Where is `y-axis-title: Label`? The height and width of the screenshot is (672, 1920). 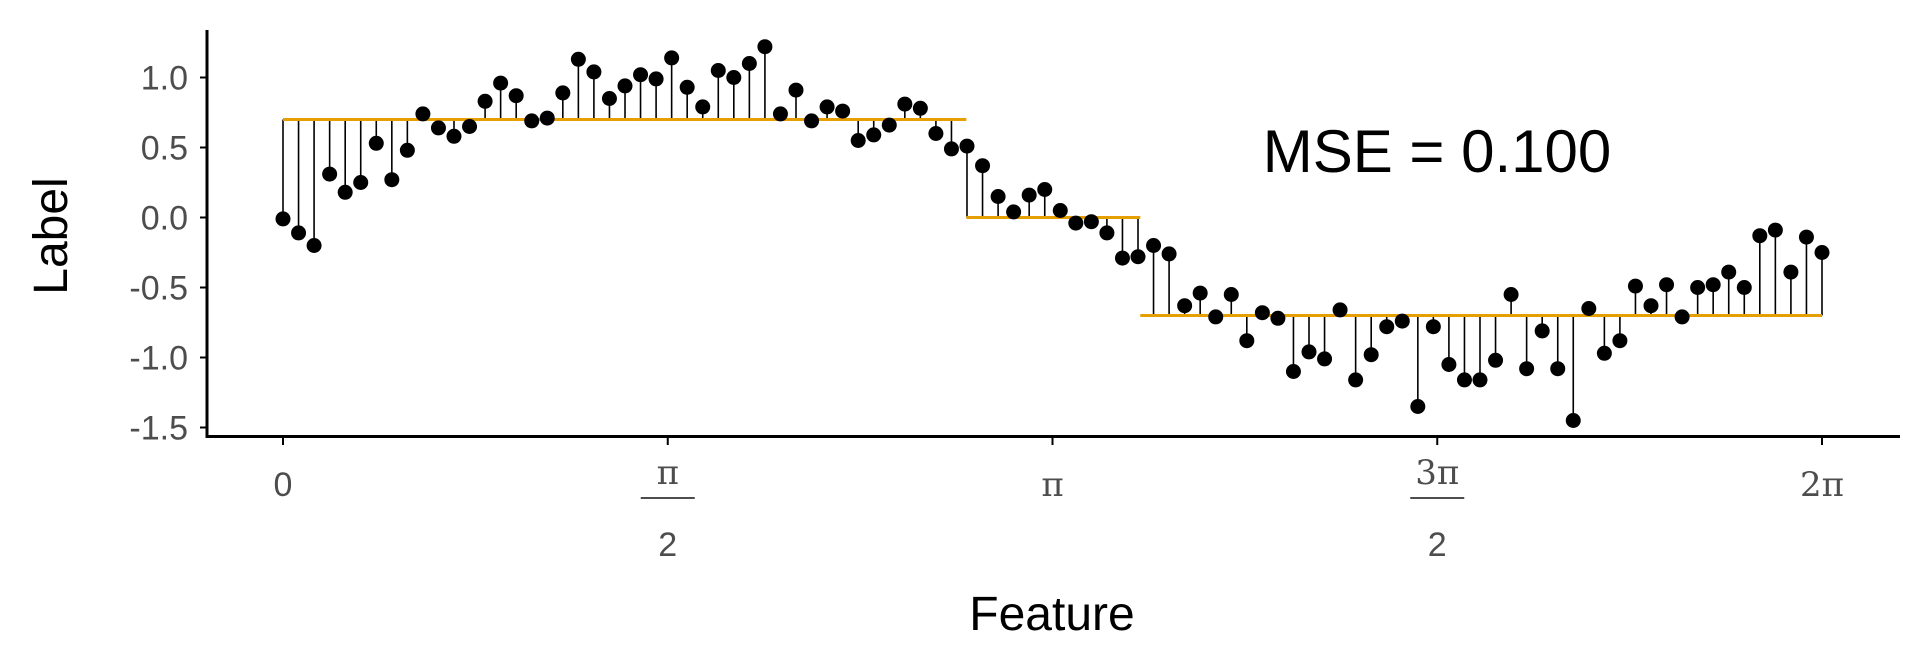
y-axis-title: Label is located at coordinates (51, 235).